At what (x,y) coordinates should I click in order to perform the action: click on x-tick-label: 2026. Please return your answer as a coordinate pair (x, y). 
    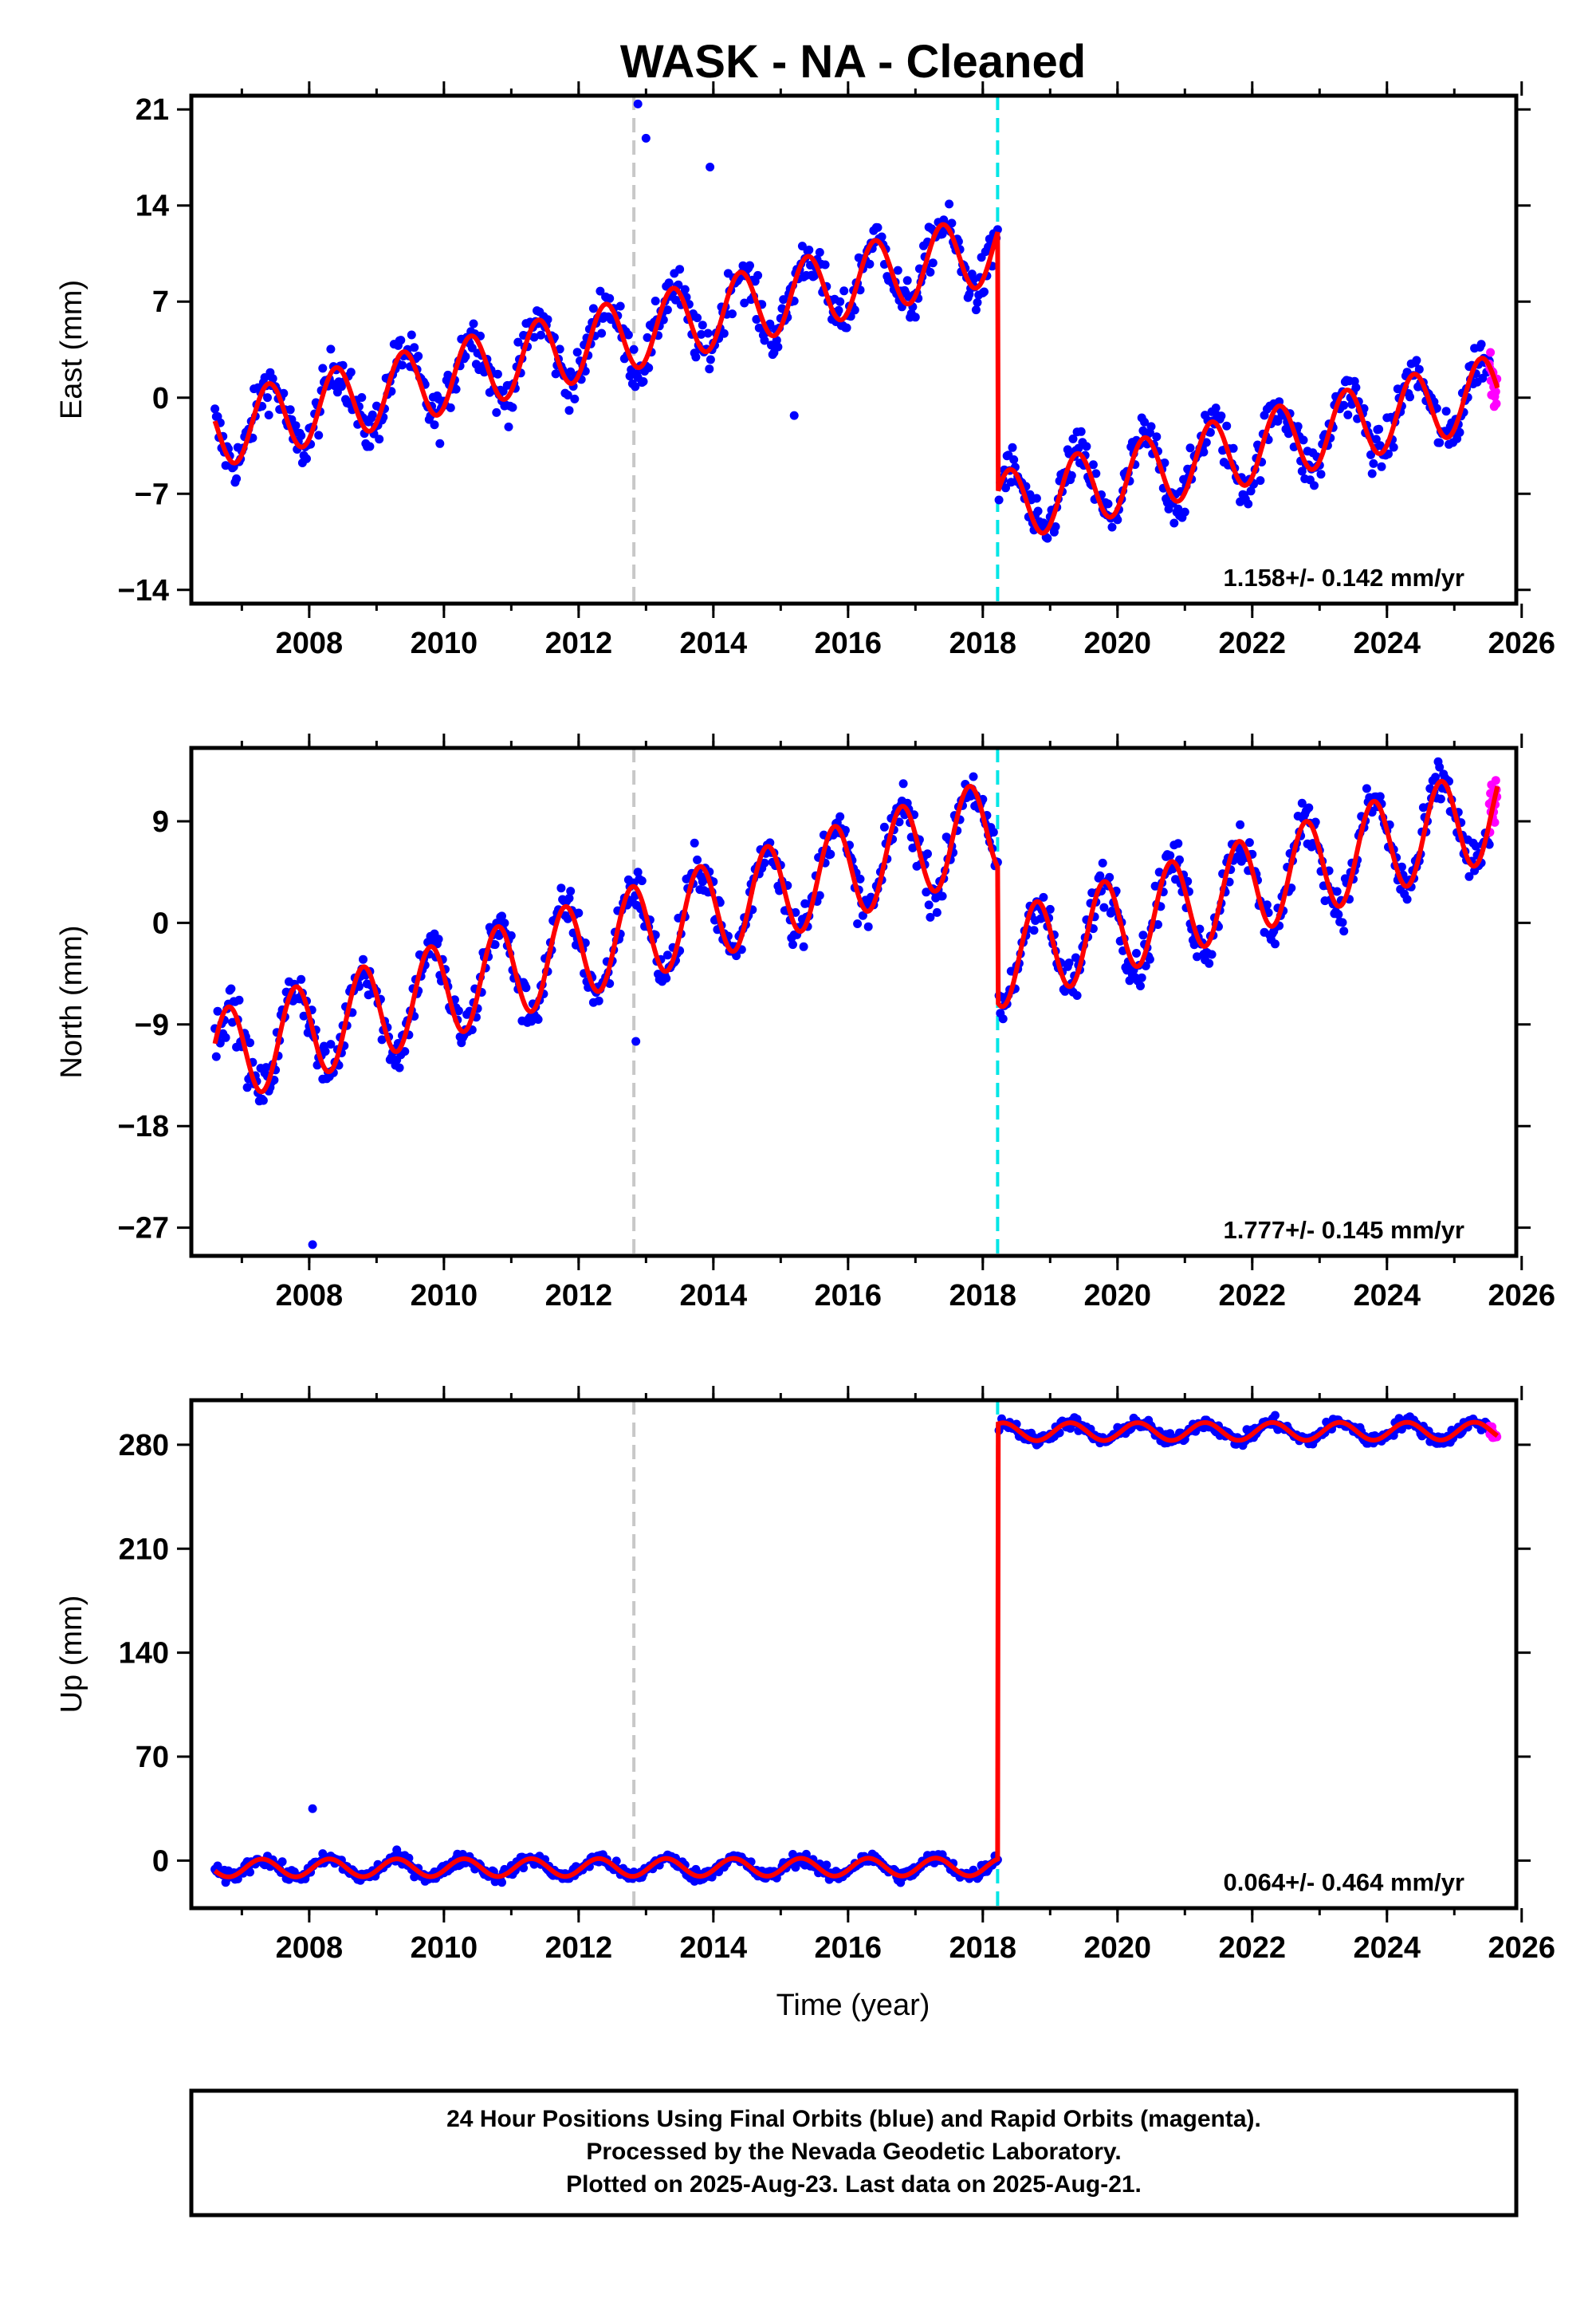
    Looking at the image, I should click on (1521, 643).